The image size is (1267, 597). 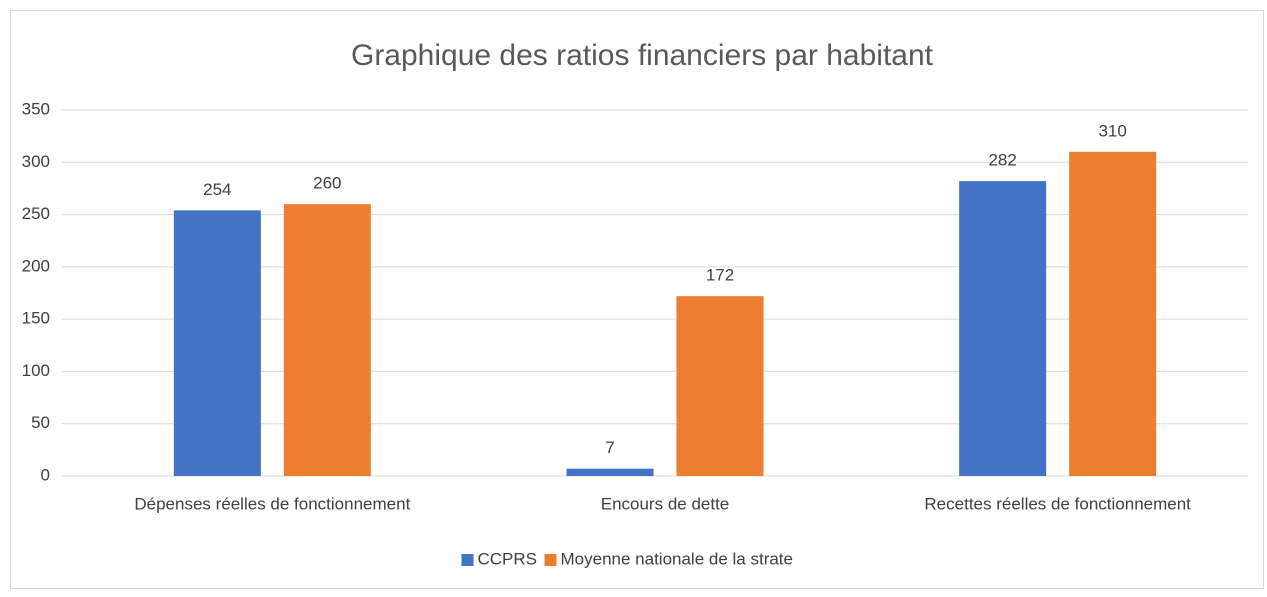 What do you see at coordinates (36, 318) in the screenshot?
I see `y-tick-label: 150` at bounding box center [36, 318].